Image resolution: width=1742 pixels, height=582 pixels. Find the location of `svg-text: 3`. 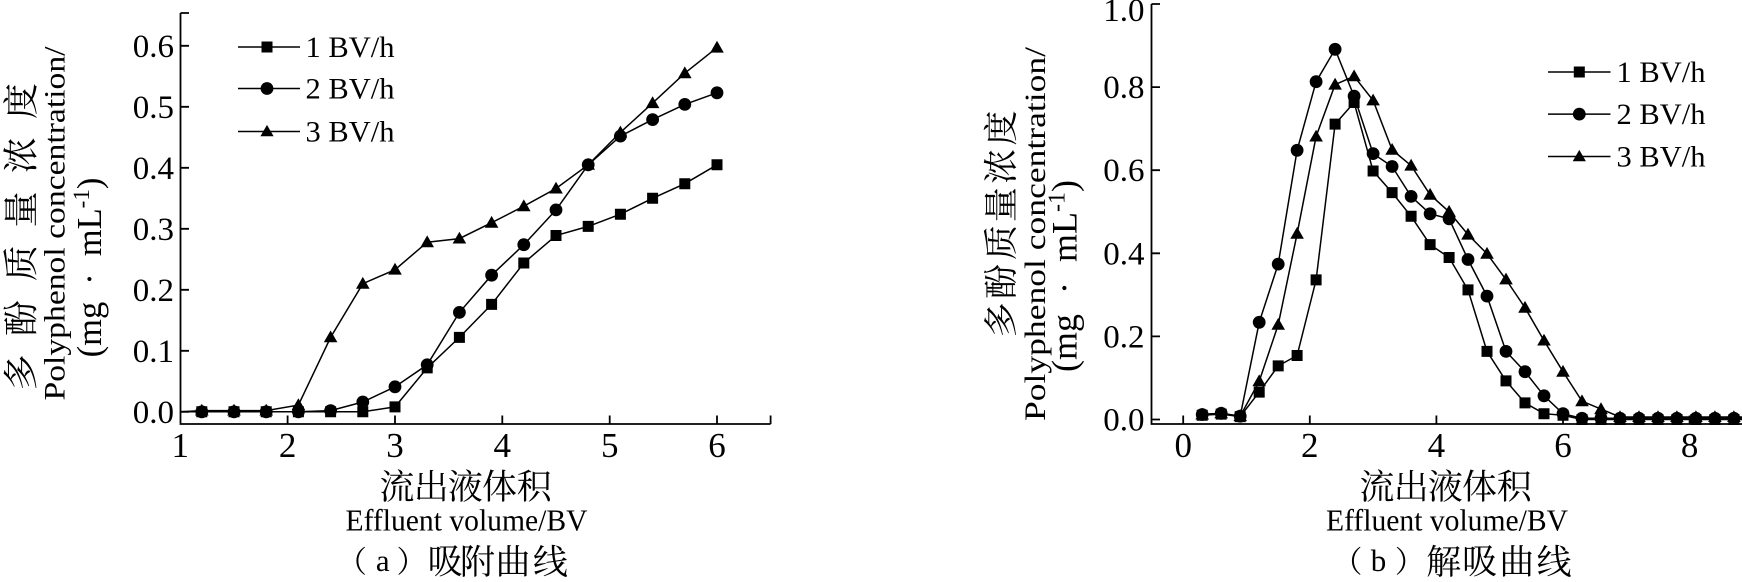

svg-text: 3 is located at coordinates (395, 445).